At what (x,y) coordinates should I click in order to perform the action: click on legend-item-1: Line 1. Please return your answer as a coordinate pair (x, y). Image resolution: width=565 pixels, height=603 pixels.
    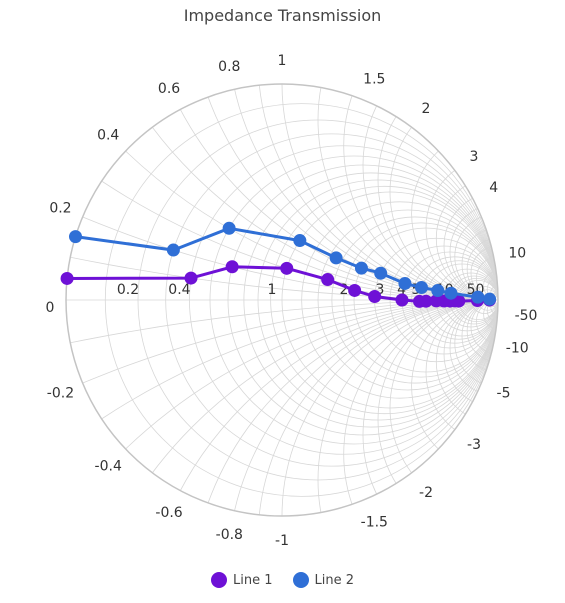
    Looking at the image, I should click on (242, 580).